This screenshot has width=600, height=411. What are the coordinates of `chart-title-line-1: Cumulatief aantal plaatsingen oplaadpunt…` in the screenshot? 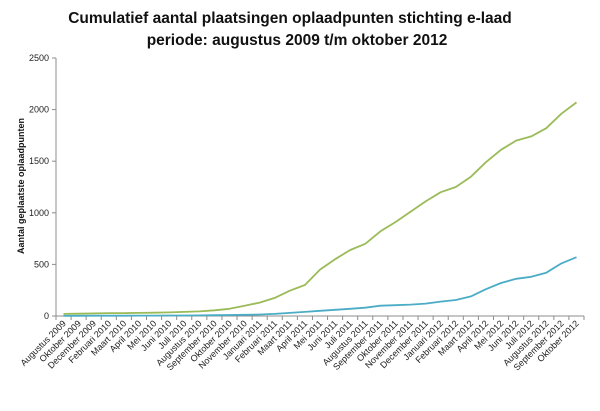 It's located at (290, 18).